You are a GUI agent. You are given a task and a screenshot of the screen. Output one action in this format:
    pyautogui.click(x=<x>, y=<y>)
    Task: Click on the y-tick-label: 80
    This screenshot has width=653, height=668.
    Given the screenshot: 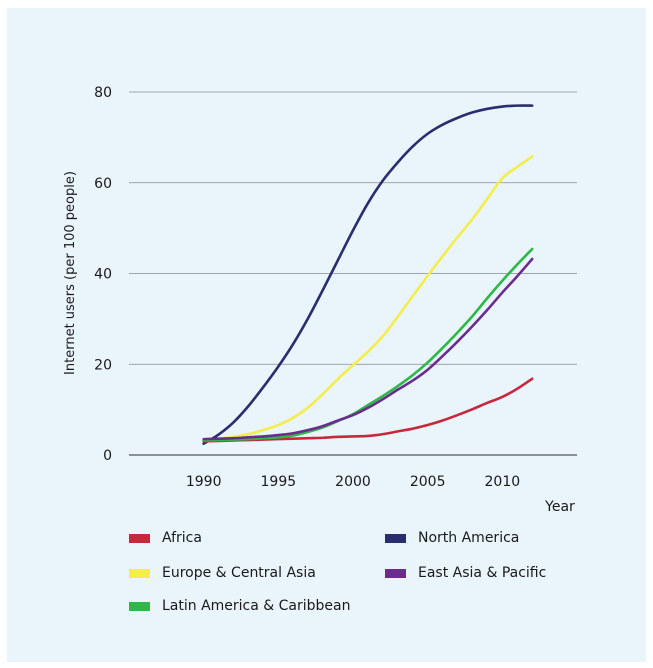 What is the action you would take?
    pyautogui.click(x=103, y=93)
    